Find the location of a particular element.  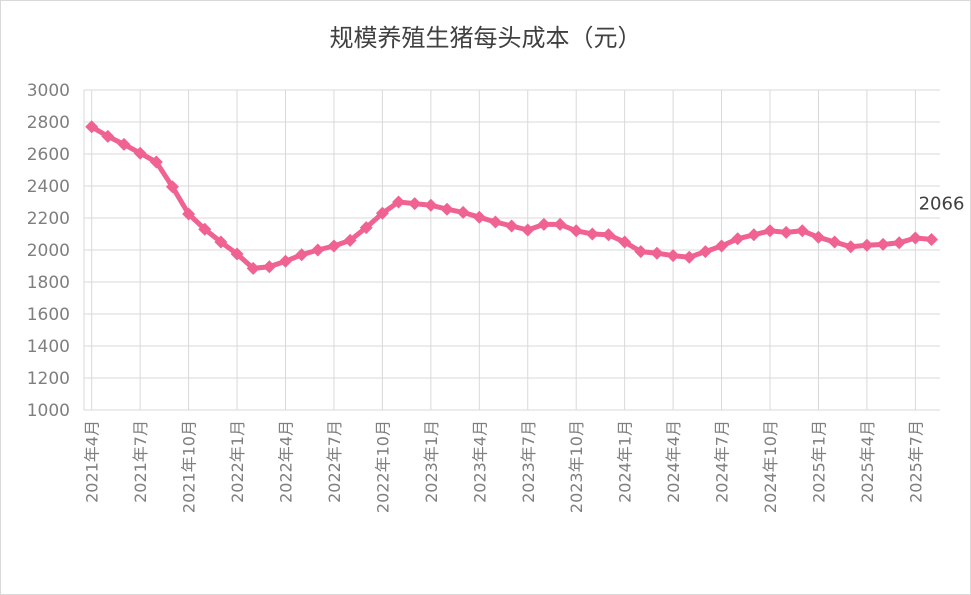

x-tick-label: 2025年7月 is located at coordinates (915, 461).